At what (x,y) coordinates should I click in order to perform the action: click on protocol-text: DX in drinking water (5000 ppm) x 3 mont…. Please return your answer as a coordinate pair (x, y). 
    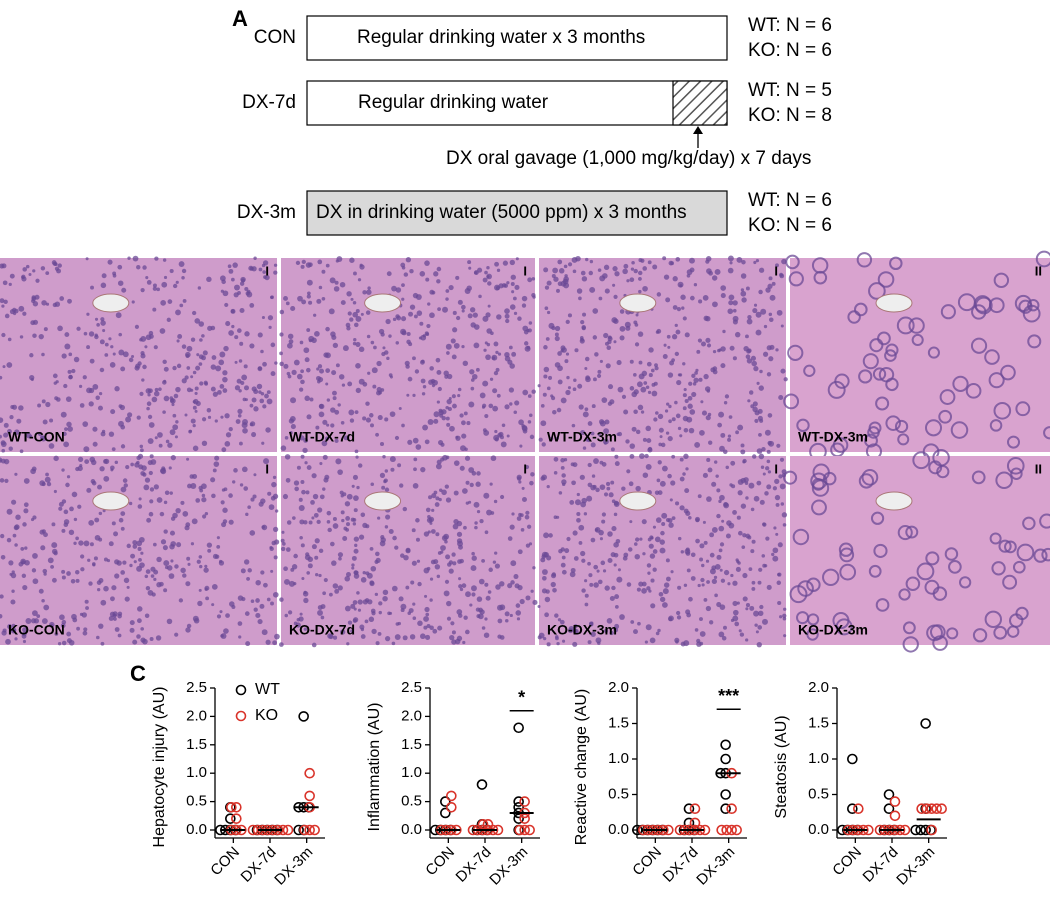
    Looking at the image, I should click on (501, 212).